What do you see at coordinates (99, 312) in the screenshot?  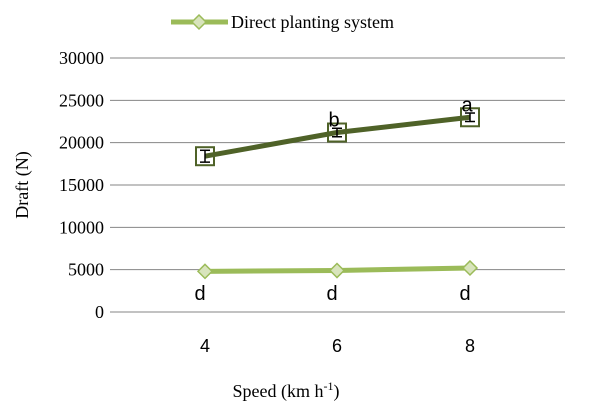 I see `y-tick-label: 0` at bounding box center [99, 312].